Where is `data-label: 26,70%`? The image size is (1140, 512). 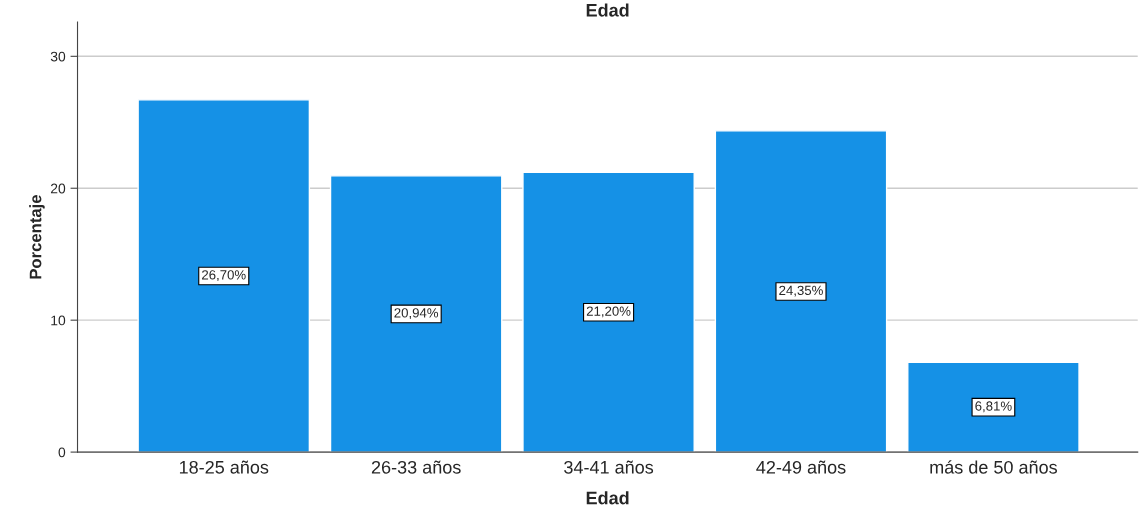
data-label: 26,70% is located at coordinates (224, 276).